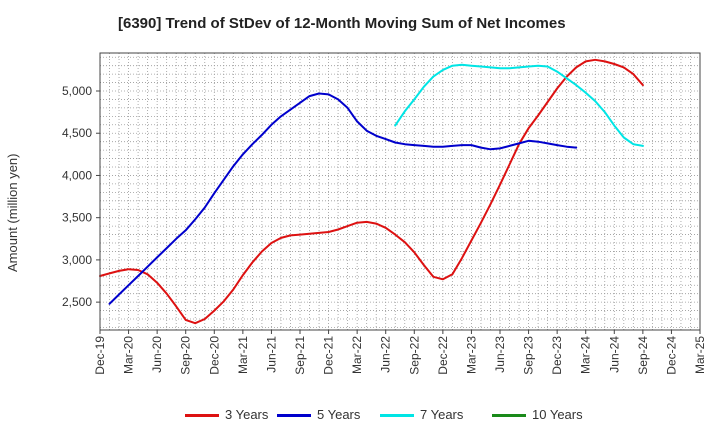 The height and width of the screenshot is (440, 720). Describe the element at coordinates (157, 354) in the screenshot. I see `x-tick-label: Jun-20` at that location.